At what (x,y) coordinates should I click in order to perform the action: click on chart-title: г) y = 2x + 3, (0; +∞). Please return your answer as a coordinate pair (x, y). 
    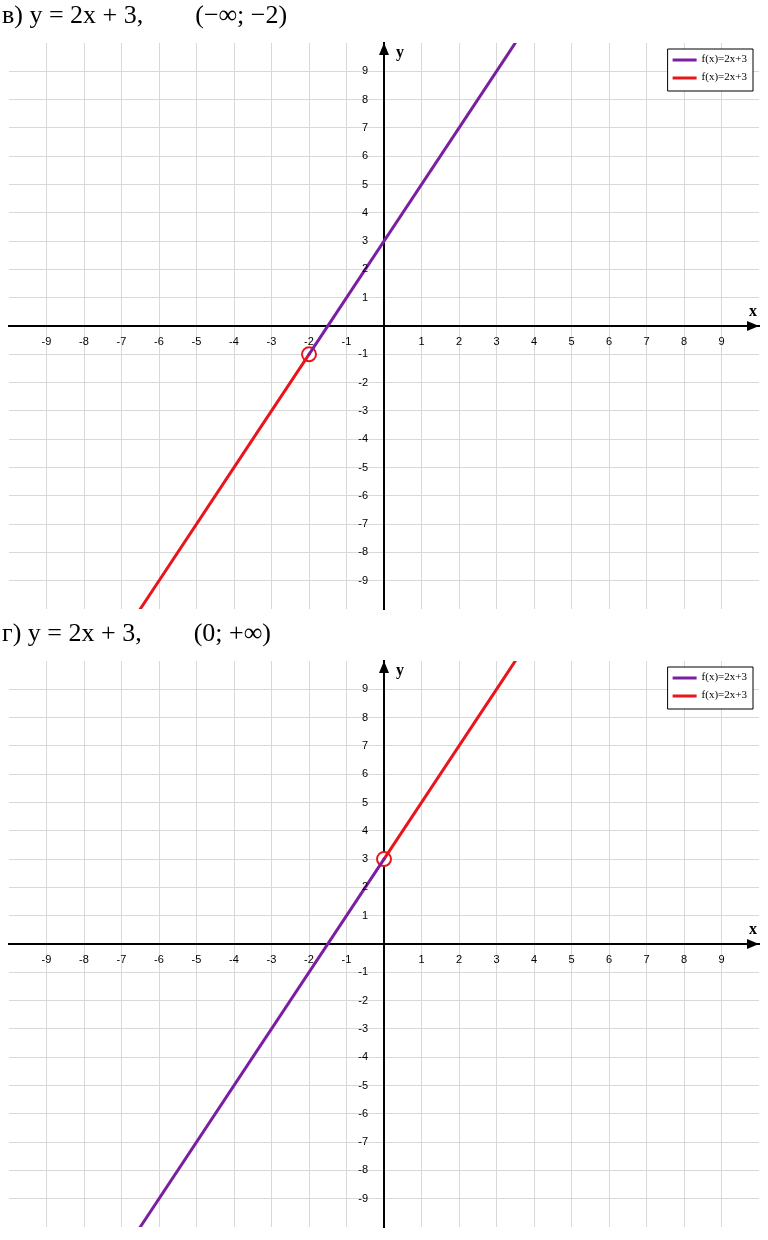
    Looking at the image, I should click on (136, 633).